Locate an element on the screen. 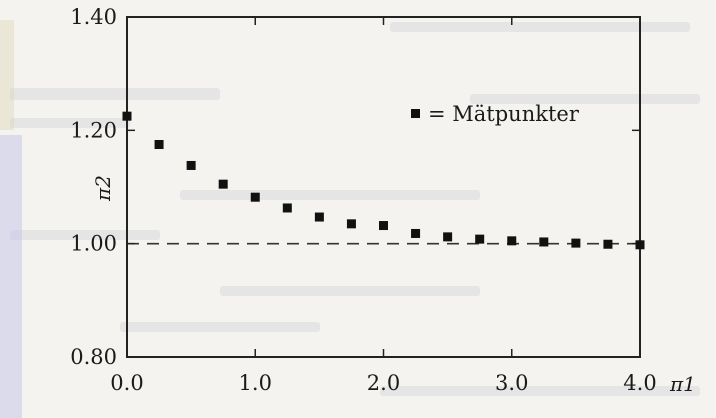 The width and height of the screenshot is (716, 418). x-axis-label: π1 is located at coordinates (682, 384).